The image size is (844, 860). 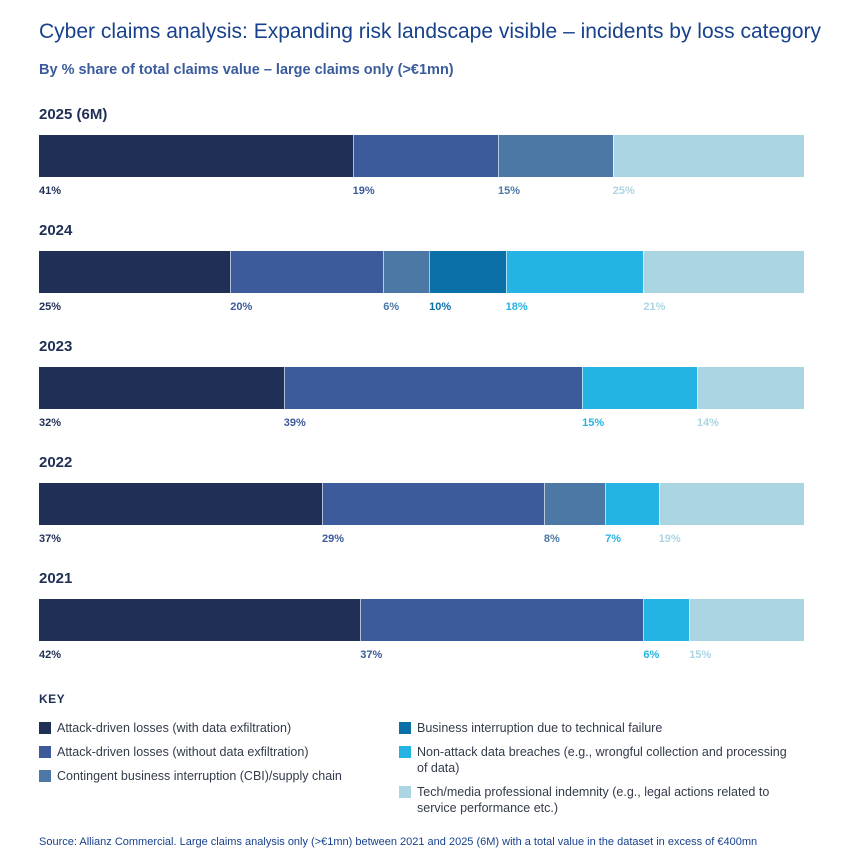 What do you see at coordinates (52, 699) in the screenshot?
I see `key-heading: KEY` at bounding box center [52, 699].